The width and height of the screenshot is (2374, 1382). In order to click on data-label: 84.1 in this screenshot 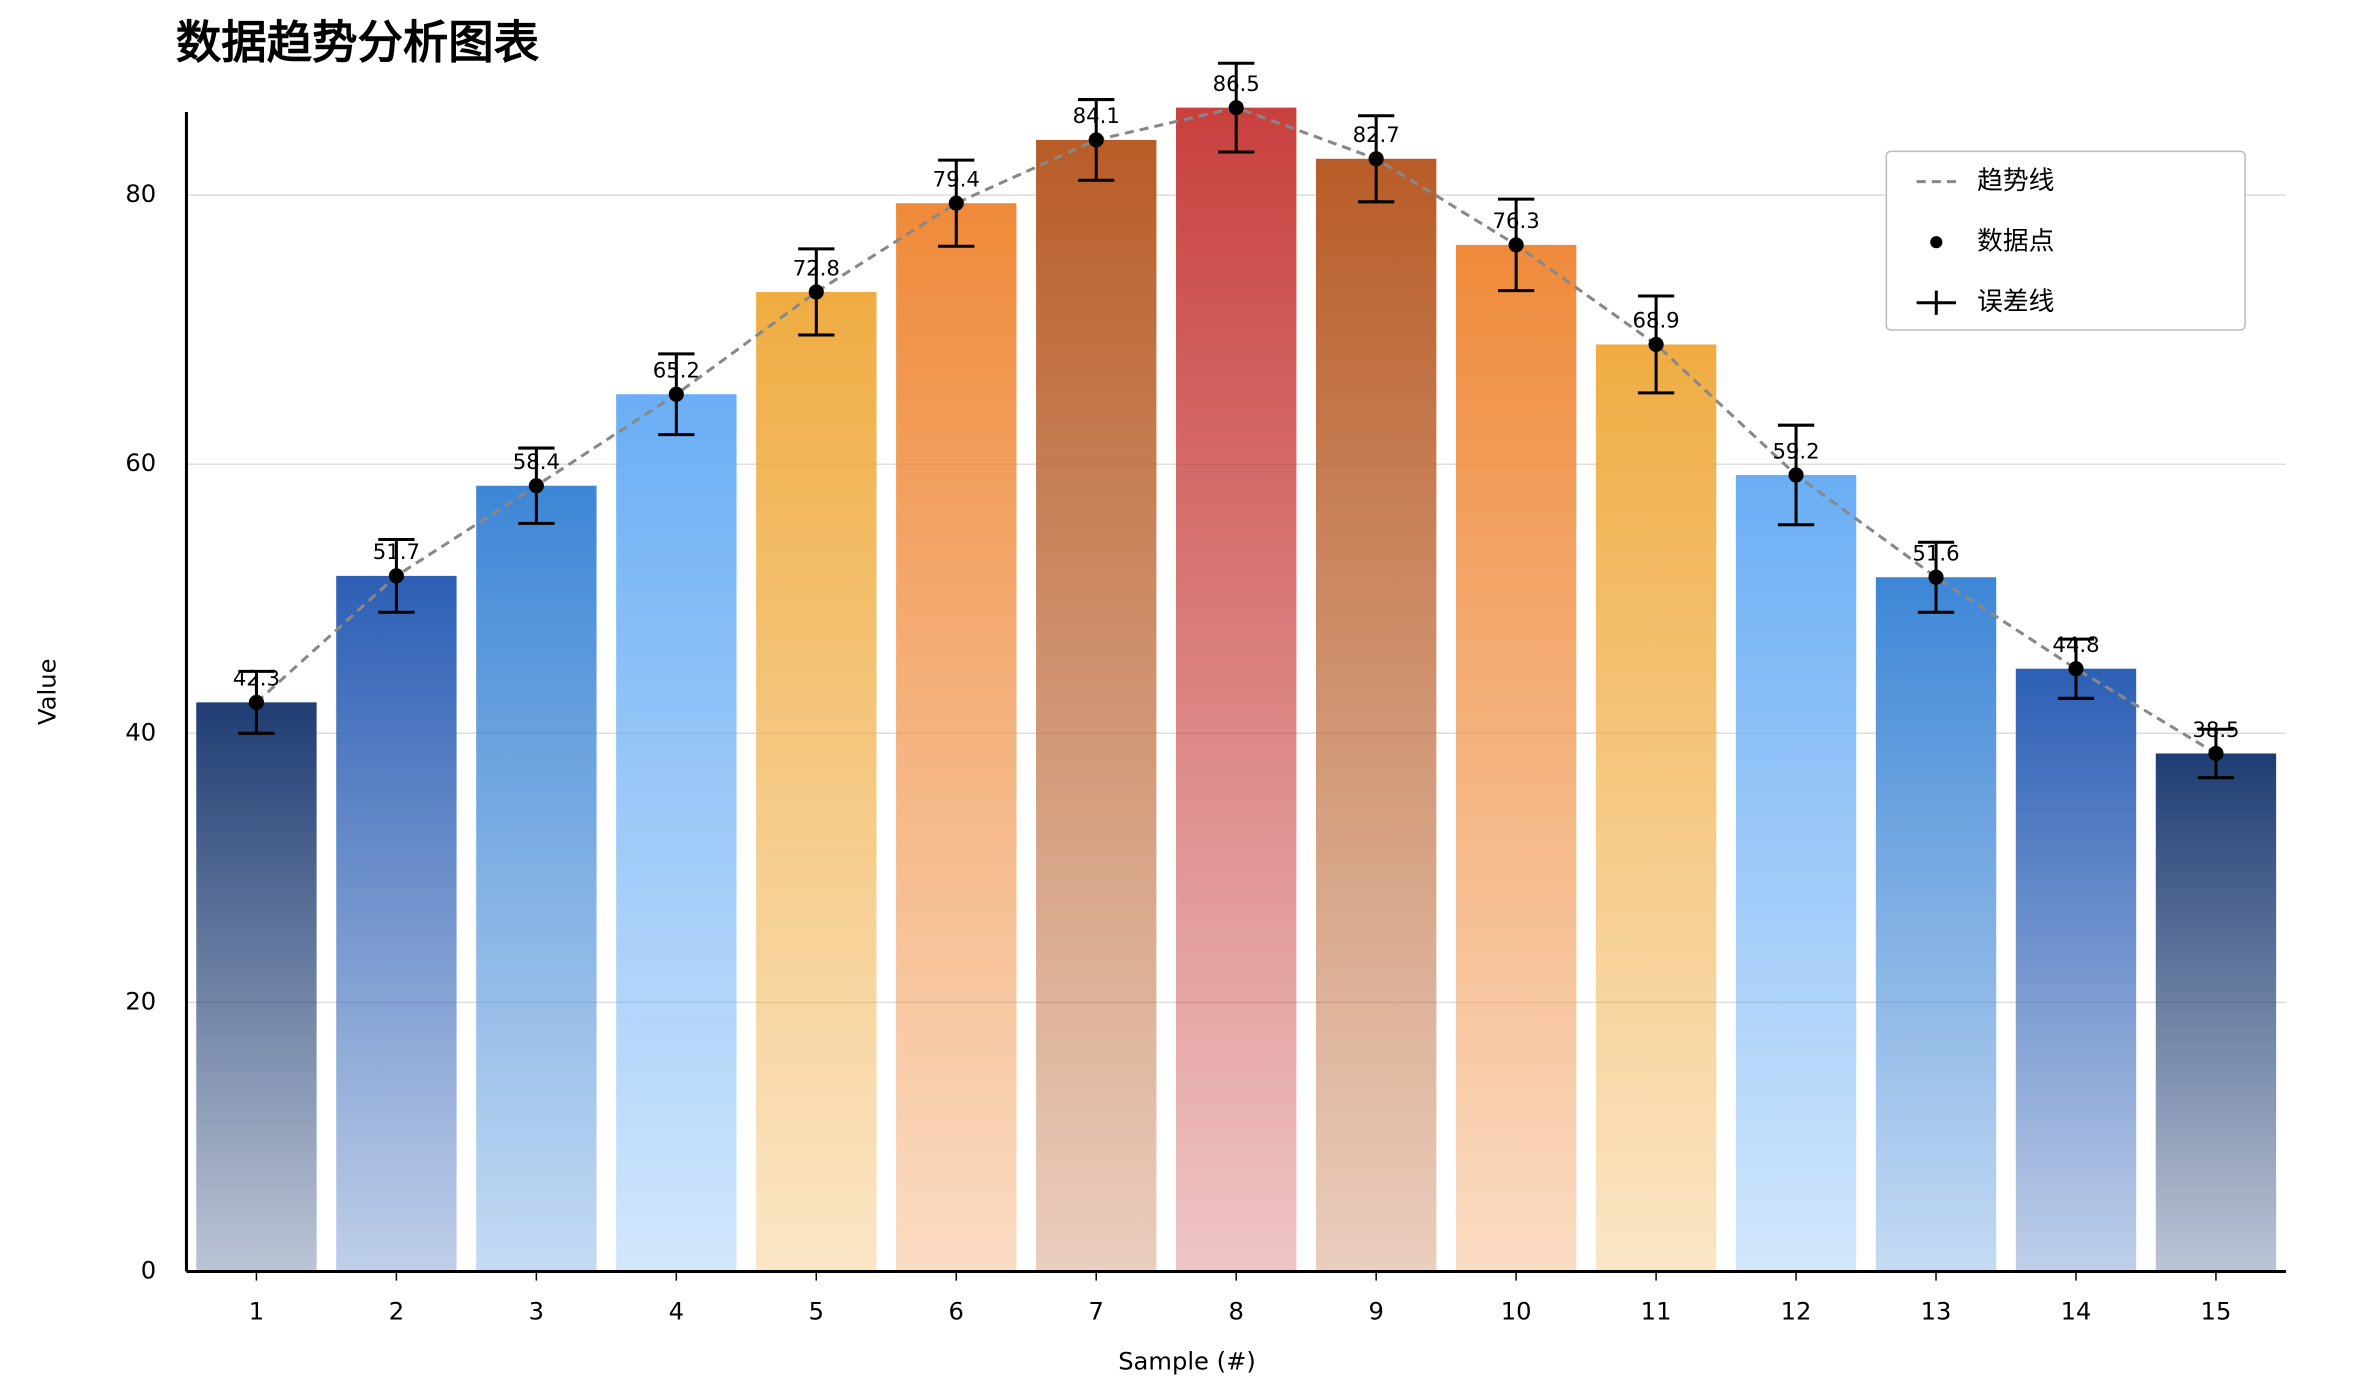, I will do `click(1096, 115)`.